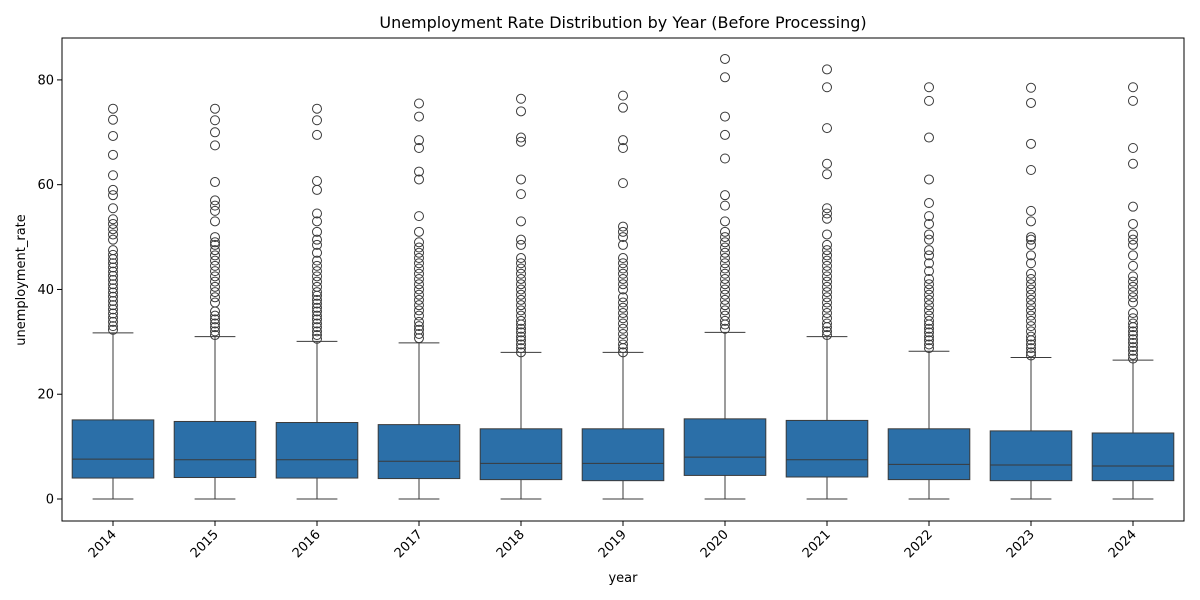  What do you see at coordinates (1031, 291) in the screenshot?
I see `box-group-2023` at bounding box center [1031, 291].